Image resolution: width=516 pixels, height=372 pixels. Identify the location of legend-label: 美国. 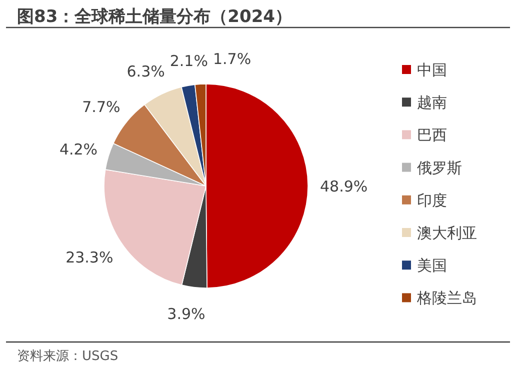
(432, 265).